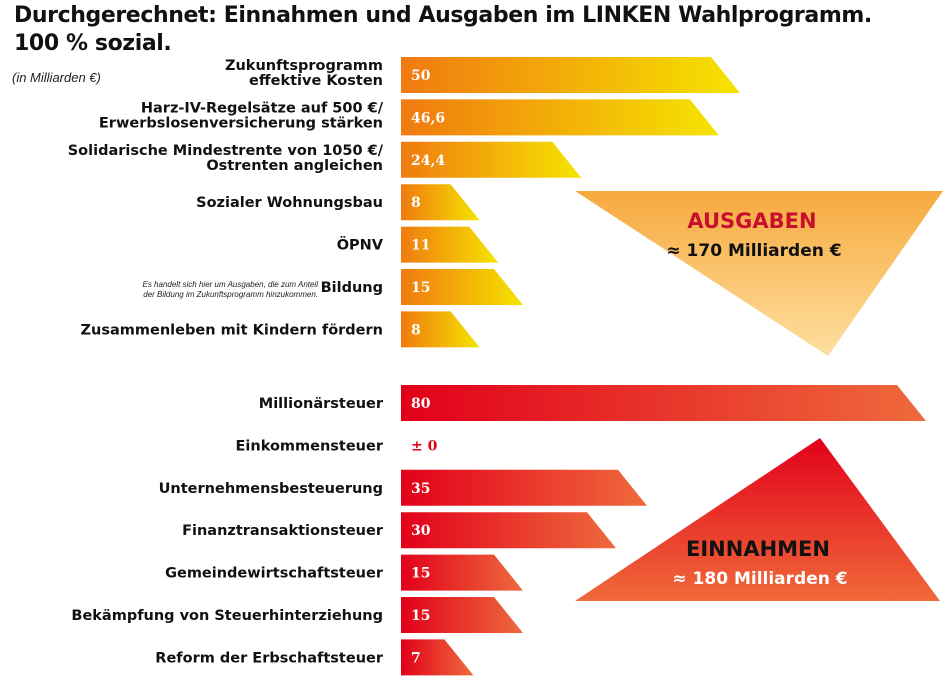 The width and height of the screenshot is (946, 680). I want to click on einnahmen-category-label-6: Bekämpfung von Steuerhinterziehung, so click(227, 616).